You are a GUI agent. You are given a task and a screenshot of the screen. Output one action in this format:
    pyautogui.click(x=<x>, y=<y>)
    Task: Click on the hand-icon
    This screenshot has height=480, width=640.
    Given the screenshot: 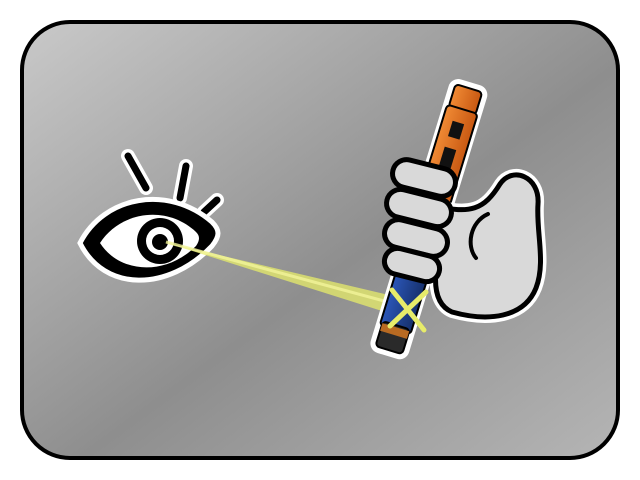 What is the action you would take?
    pyautogui.click(x=464, y=240)
    